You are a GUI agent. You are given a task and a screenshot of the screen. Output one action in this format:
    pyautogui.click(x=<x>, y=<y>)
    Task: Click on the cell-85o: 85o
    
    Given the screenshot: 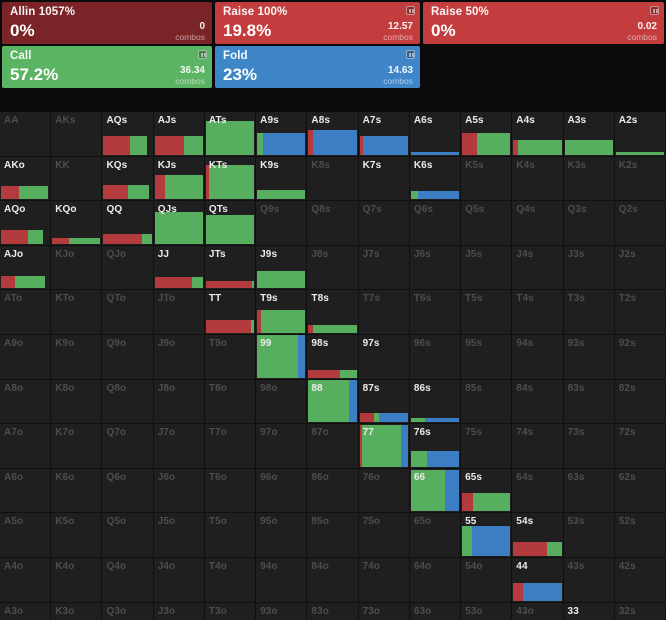 What is the action you would take?
    pyautogui.click(x=333, y=536)
    